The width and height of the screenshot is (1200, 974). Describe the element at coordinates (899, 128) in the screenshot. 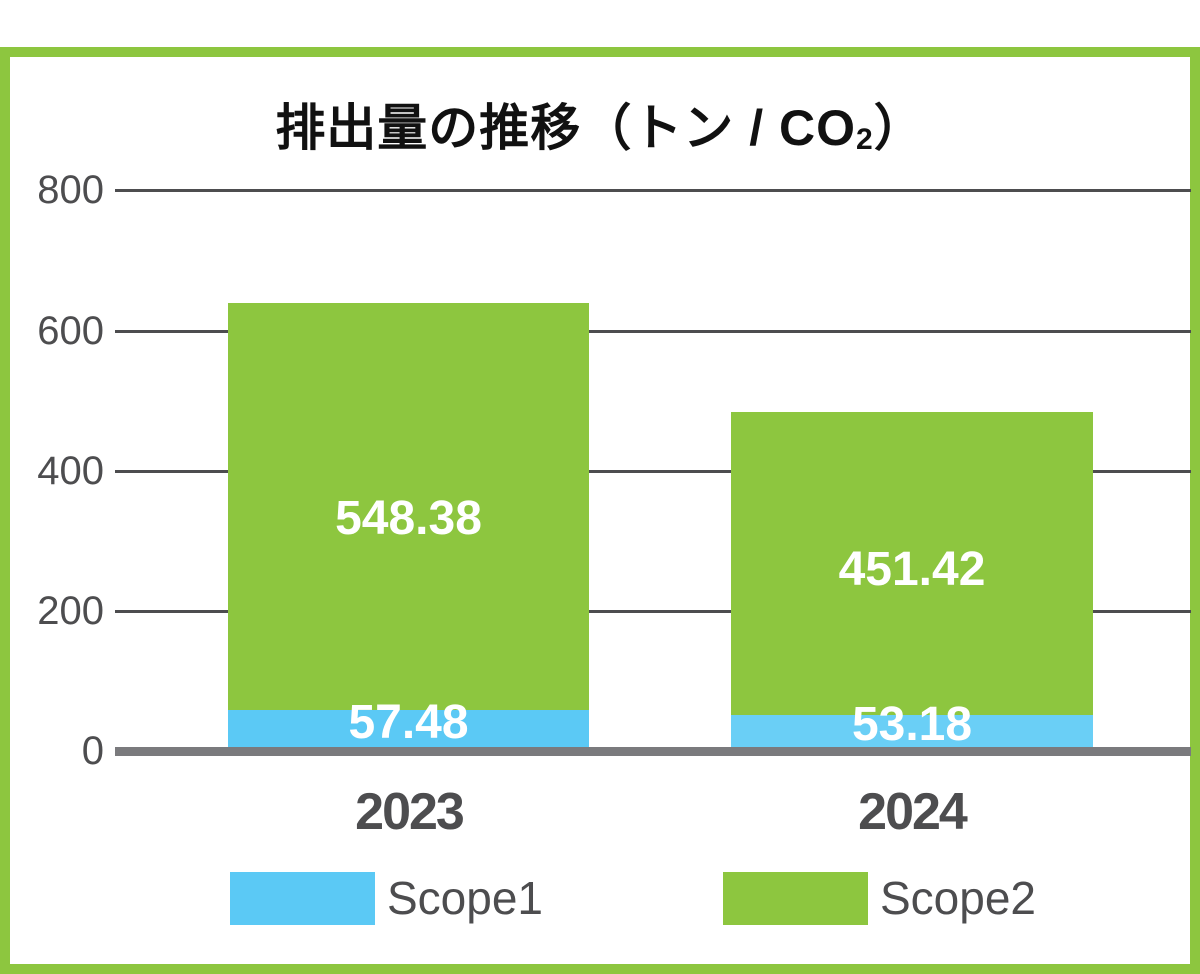

I see `title-unit-close: ）` at that location.